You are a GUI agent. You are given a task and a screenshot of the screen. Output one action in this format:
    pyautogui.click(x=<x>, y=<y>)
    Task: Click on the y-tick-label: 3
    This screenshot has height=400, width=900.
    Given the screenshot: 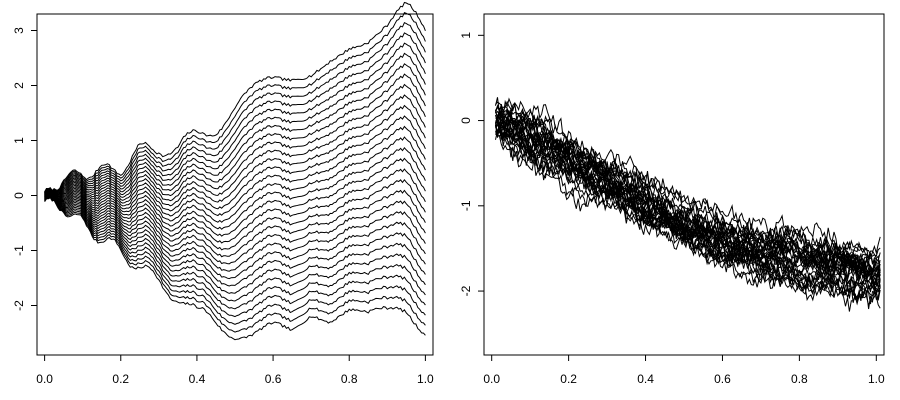 What is the action you would take?
    pyautogui.click(x=19, y=30)
    